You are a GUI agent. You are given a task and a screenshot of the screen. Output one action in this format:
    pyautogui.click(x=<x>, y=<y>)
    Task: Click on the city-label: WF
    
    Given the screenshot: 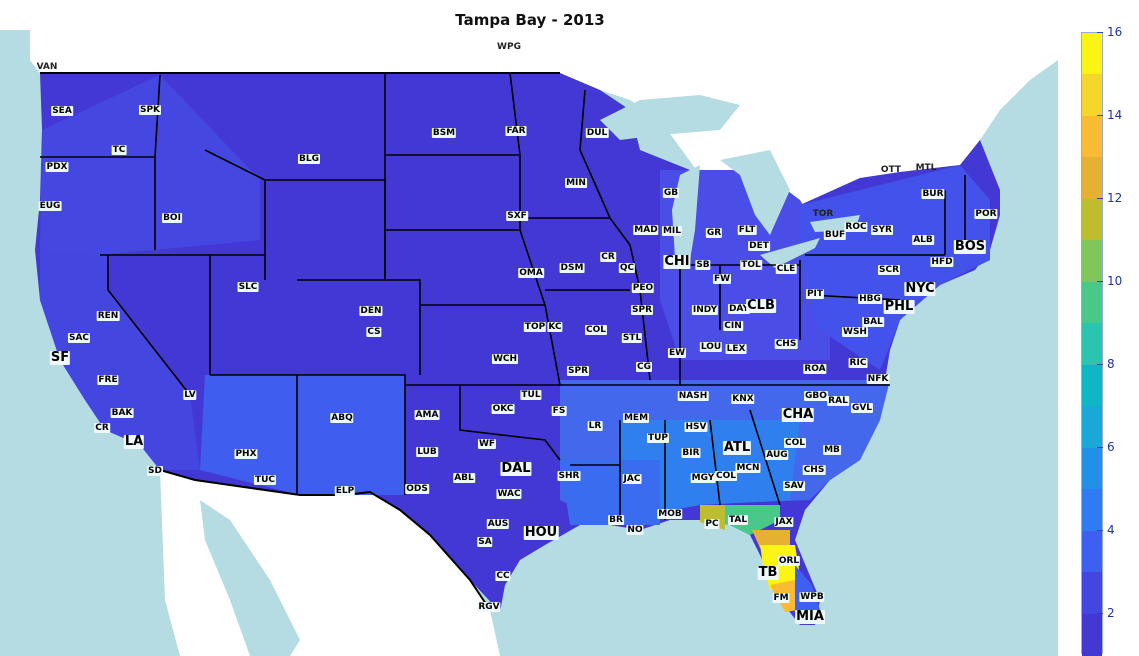 What is the action you would take?
    pyautogui.click(x=487, y=444)
    